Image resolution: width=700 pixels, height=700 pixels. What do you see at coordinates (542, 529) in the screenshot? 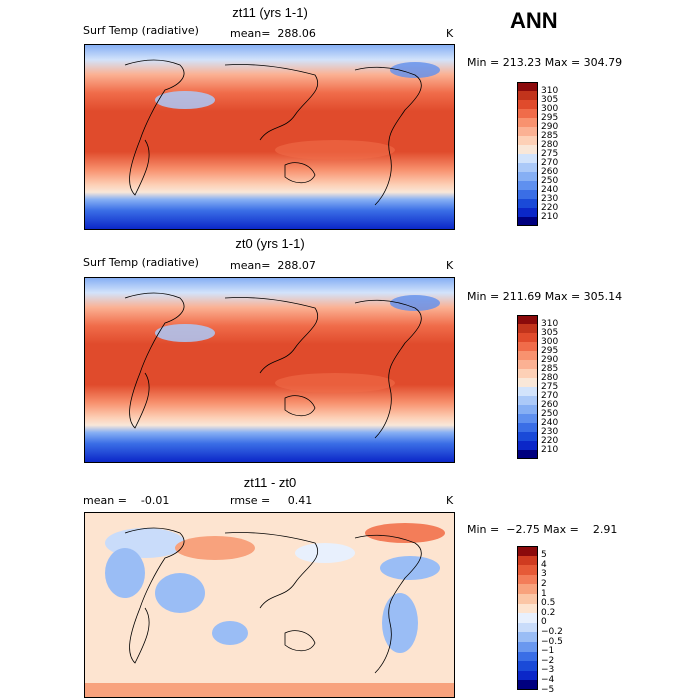
I see `panel-3-minmax-label: Min = −2.75 Max = 2.91` at bounding box center [542, 529].